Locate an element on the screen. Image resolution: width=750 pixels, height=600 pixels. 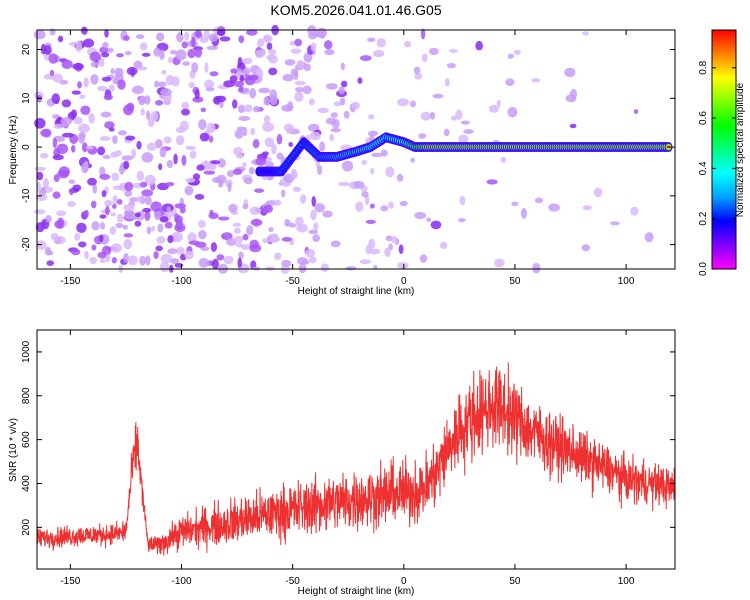
y-tick-label: 200 is located at coordinates (26, 527).